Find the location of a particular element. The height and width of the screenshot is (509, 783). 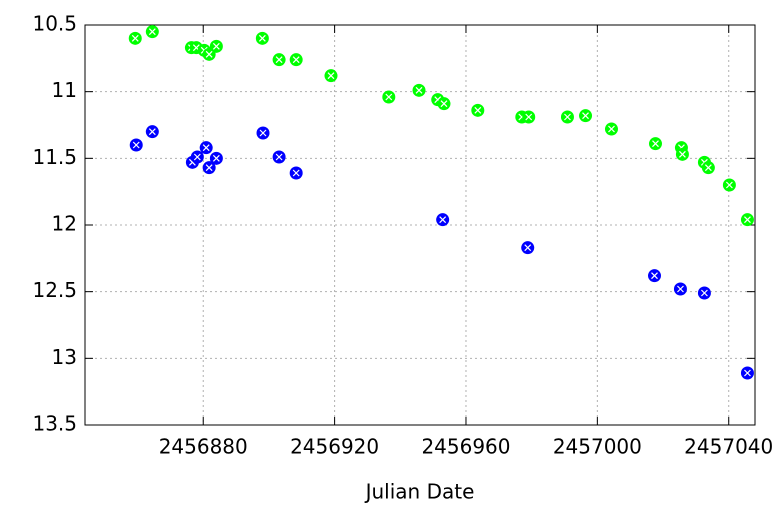

y-tick-label: 12 is located at coordinates (64, 224).